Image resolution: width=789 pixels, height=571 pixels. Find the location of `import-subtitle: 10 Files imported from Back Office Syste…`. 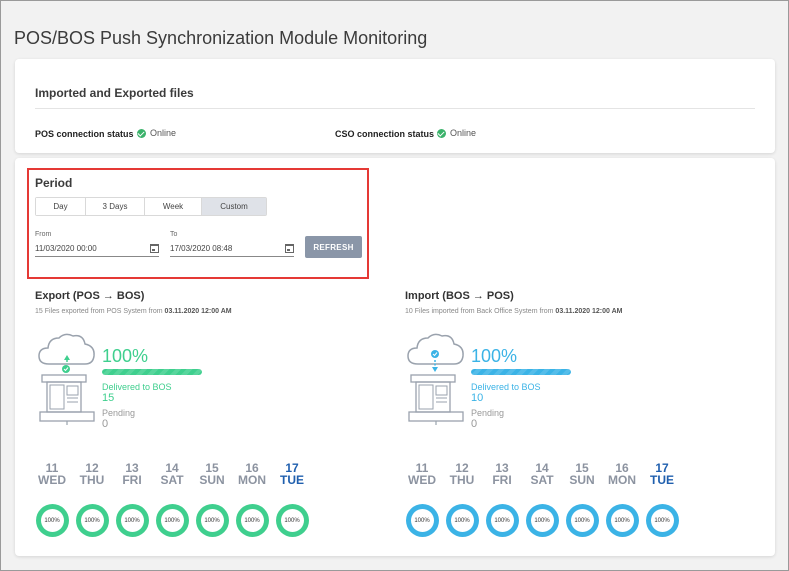

import-subtitle: 10 Files imported from Back Office Syste… is located at coordinates (514, 311).